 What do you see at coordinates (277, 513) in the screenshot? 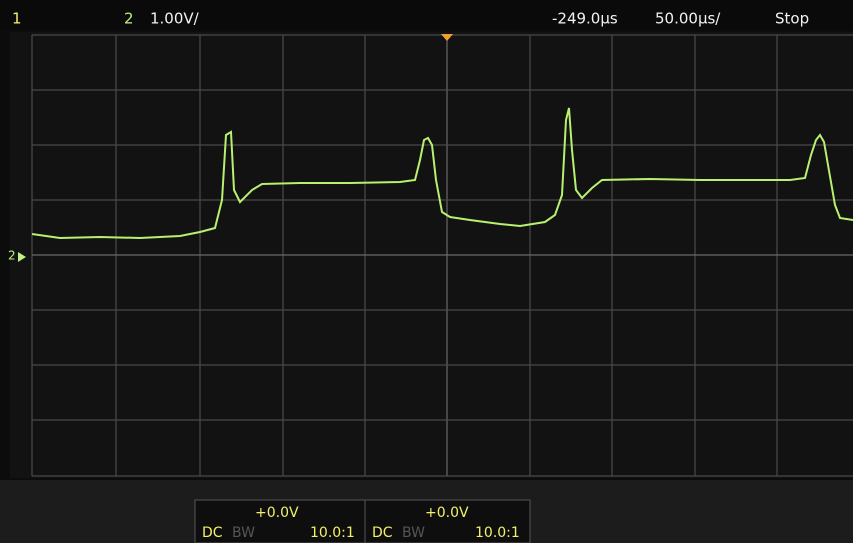
I see `channel-1-offset: +0.0V` at bounding box center [277, 513].